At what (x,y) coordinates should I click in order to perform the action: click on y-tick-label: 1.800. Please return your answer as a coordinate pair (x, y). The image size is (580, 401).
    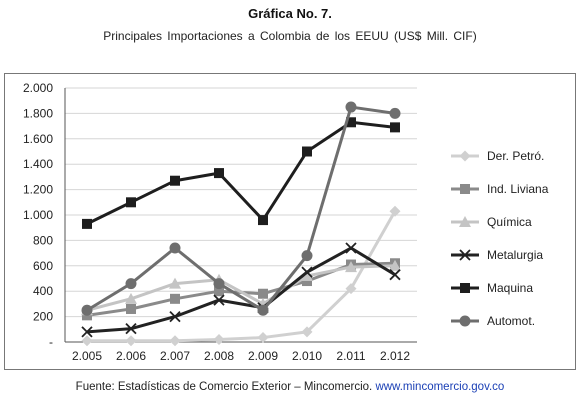
    Looking at the image, I should click on (38, 113).